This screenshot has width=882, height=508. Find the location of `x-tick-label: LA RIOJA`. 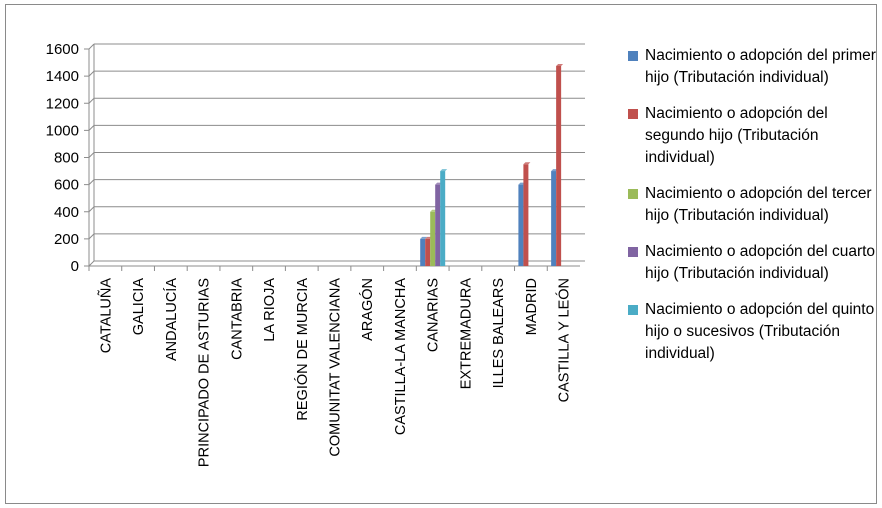

x-tick-label: LA RIOJA is located at coordinates (270, 310).